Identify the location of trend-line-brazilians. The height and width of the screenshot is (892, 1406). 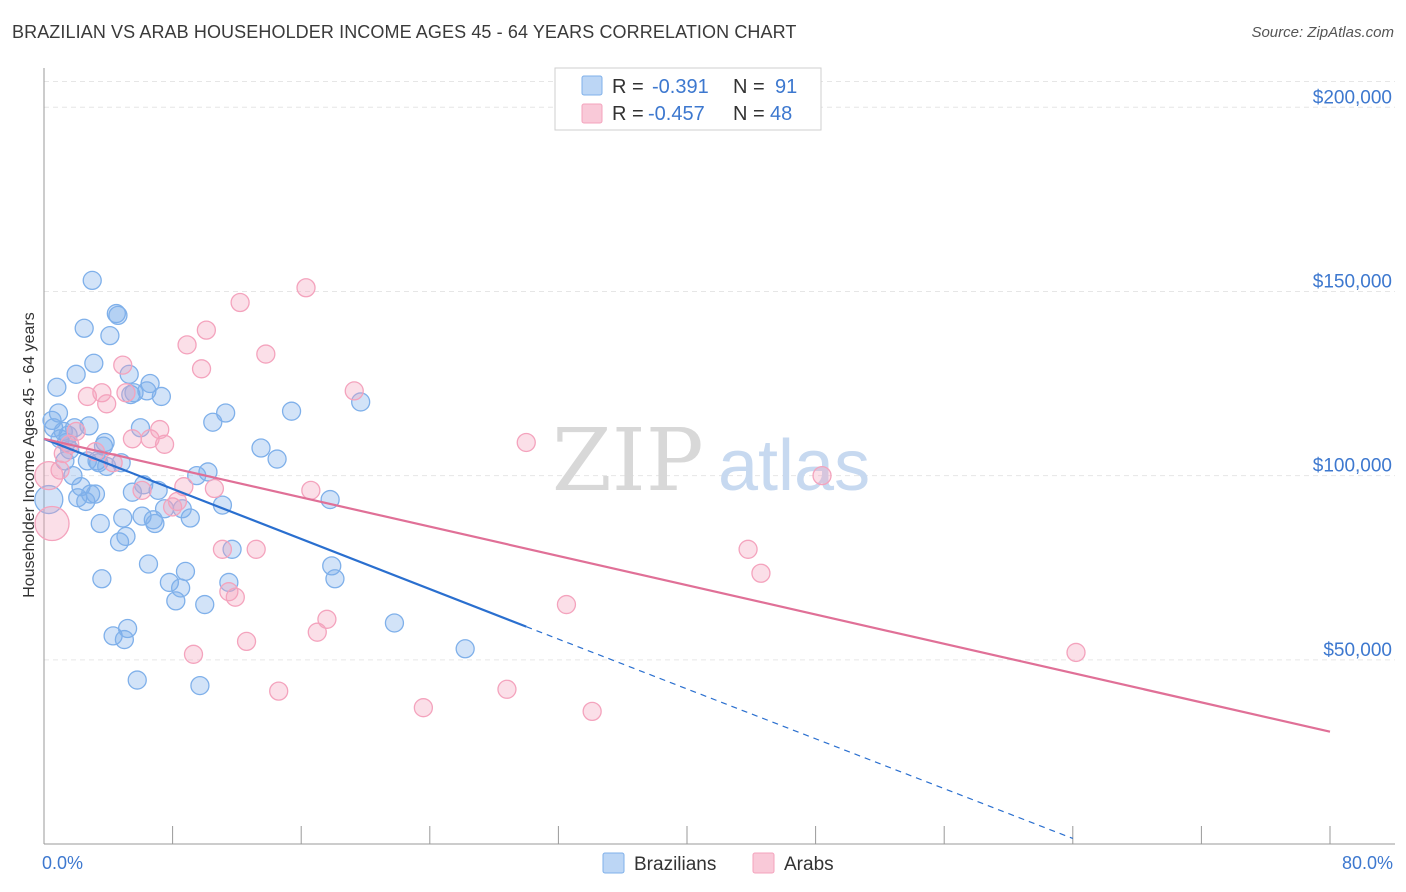
(285, 532).